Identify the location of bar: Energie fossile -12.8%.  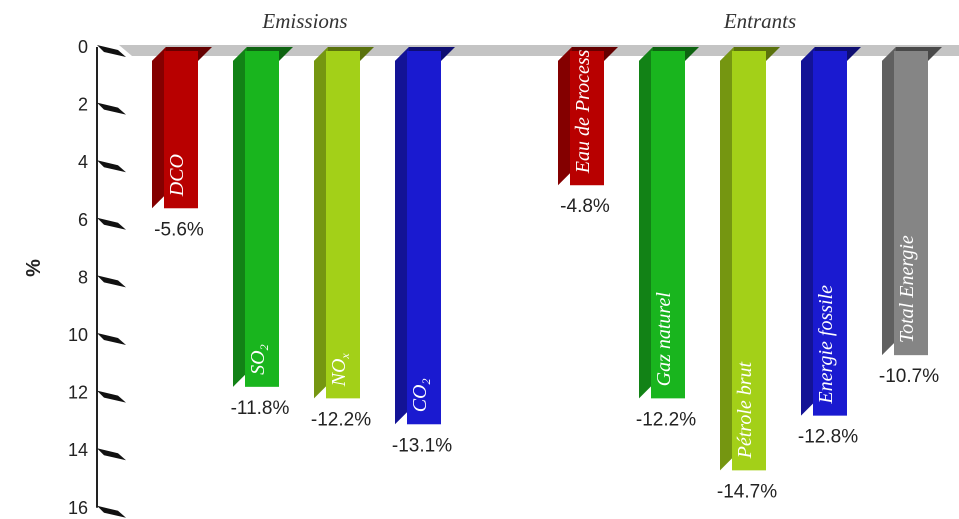
(829, 247).